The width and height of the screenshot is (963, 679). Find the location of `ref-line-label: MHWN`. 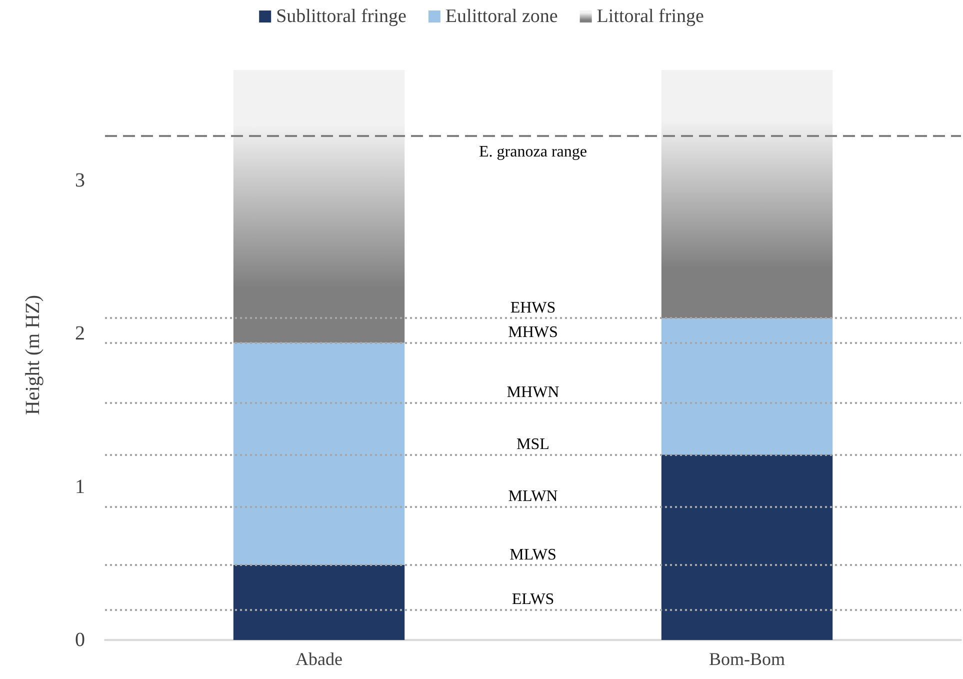

ref-line-label: MHWN is located at coordinates (533, 392).